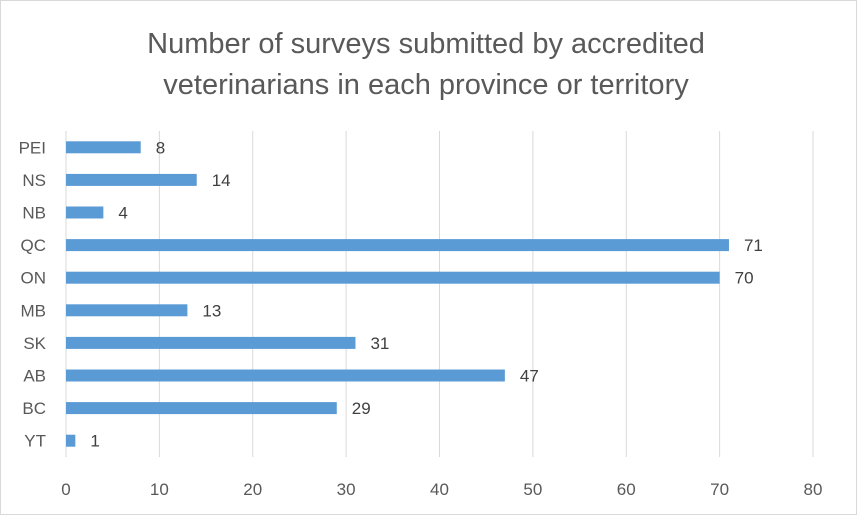 This screenshot has width=857, height=515. I want to click on category-label: NB, so click(34, 213).